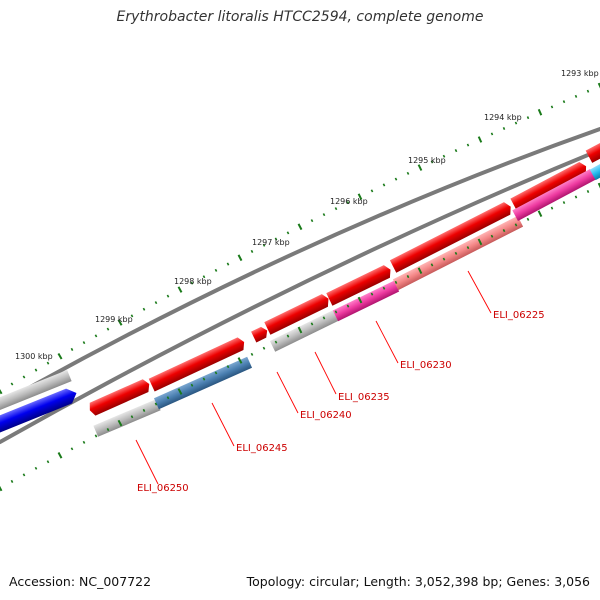  I want to click on tick-label-1300: 1300 kbp, so click(34, 356).